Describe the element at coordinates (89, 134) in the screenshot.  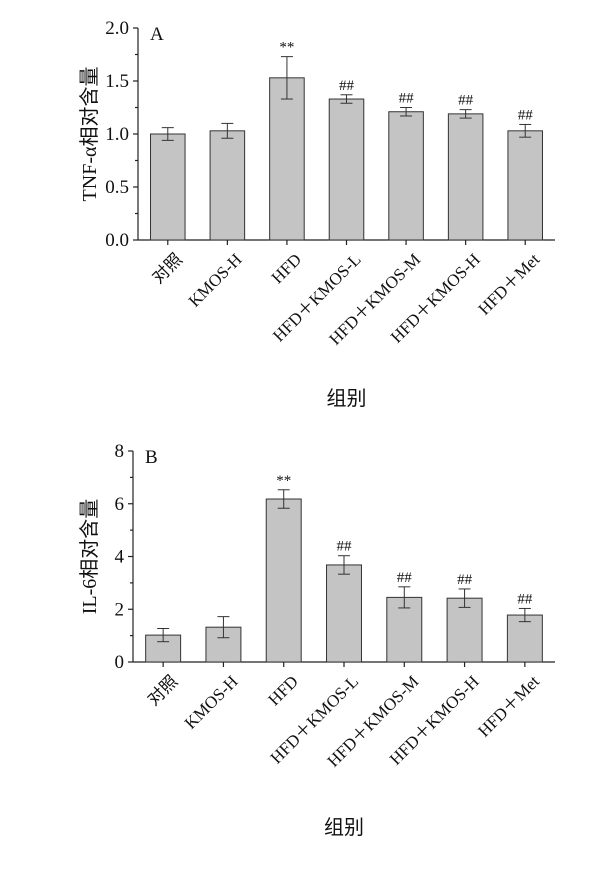
I see `y-axis-label: TNF-α相对含量` at that location.